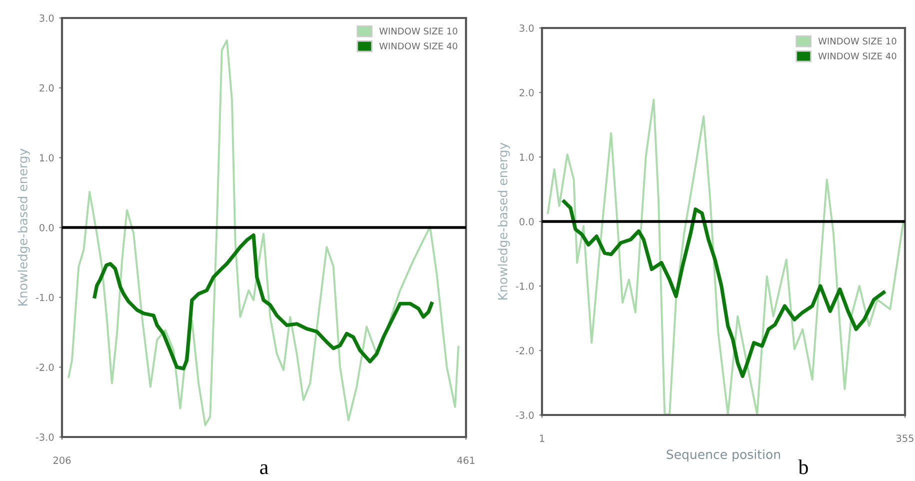  What do you see at coordinates (62, 460) in the screenshot?
I see `x-tick-label: 206` at bounding box center [62, 460].